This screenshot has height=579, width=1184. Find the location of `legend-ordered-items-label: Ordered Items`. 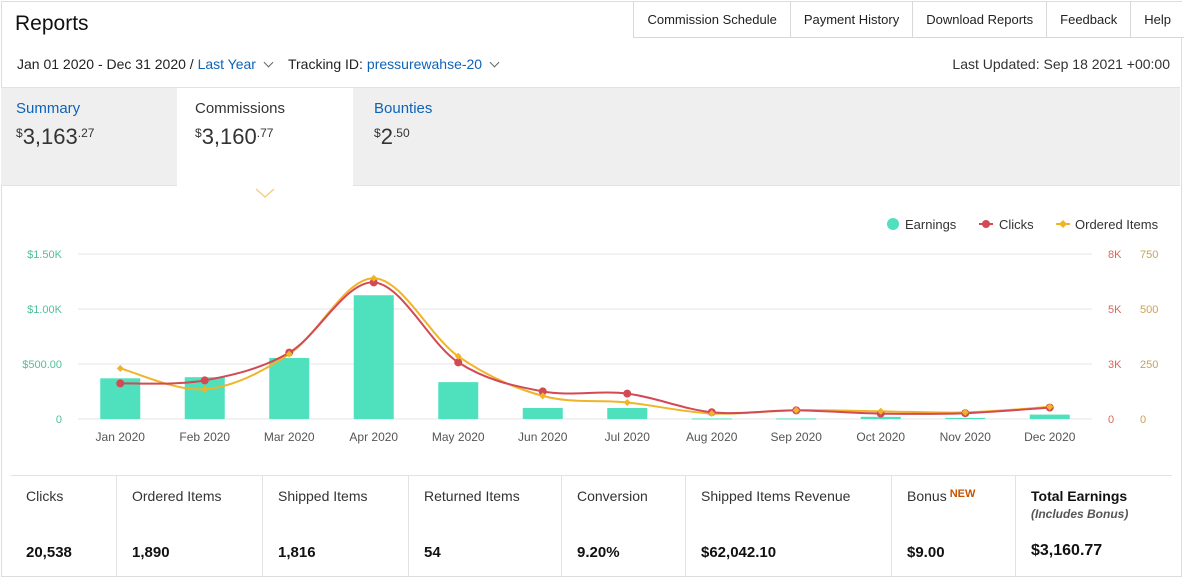

legend-ordered-items-label: Ordered Items is located at coordinates (1117, 224).